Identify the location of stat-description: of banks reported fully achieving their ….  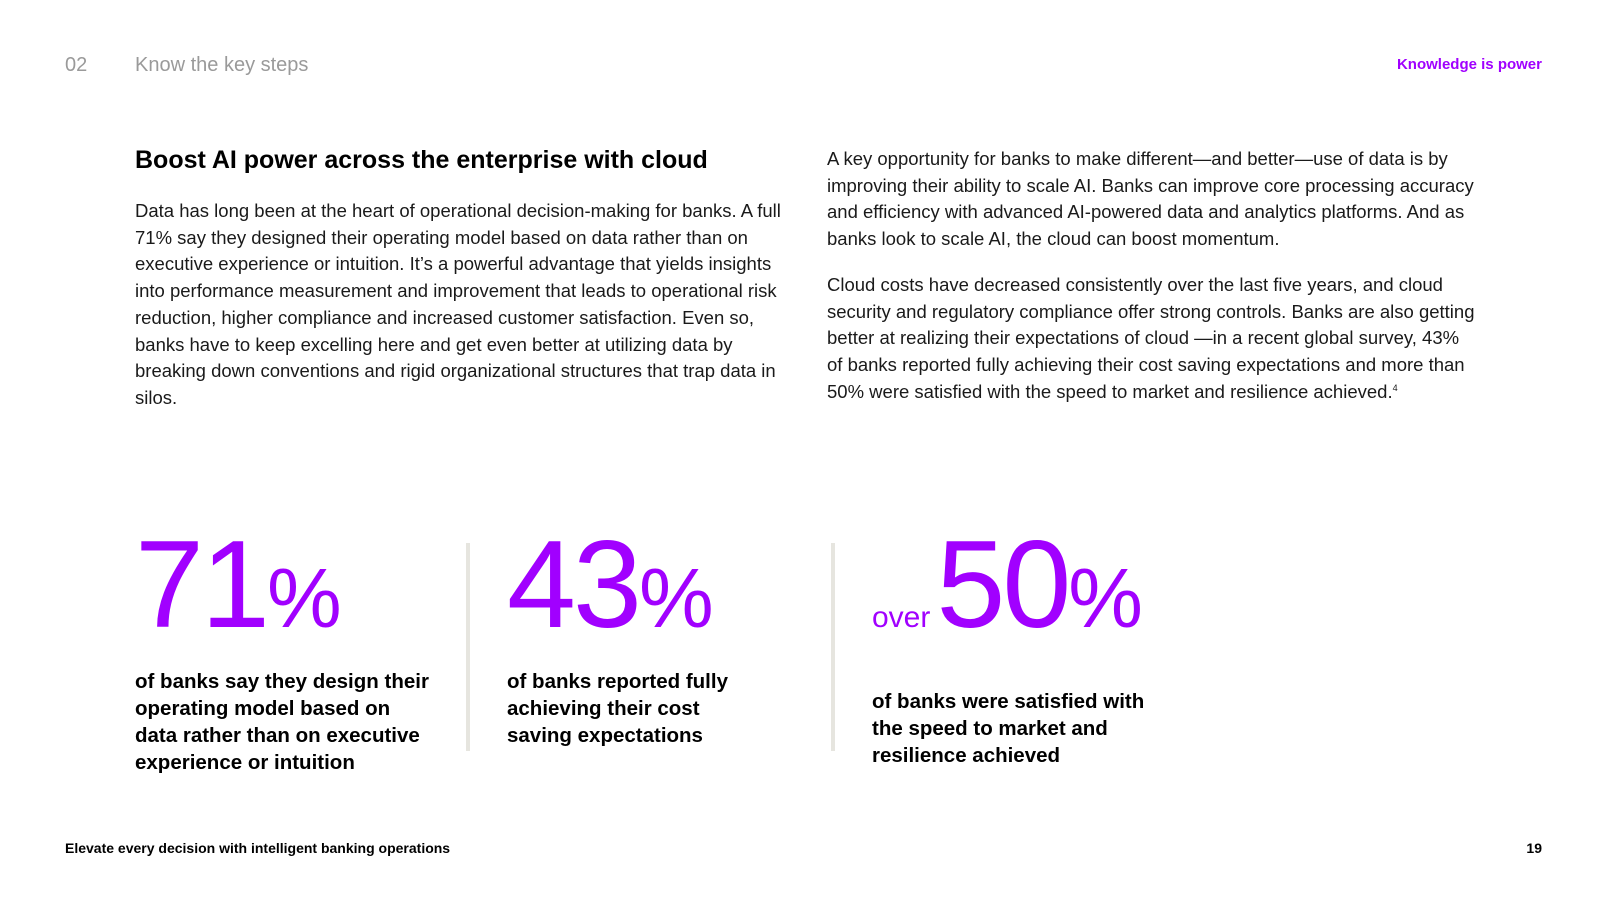
(617, 708).